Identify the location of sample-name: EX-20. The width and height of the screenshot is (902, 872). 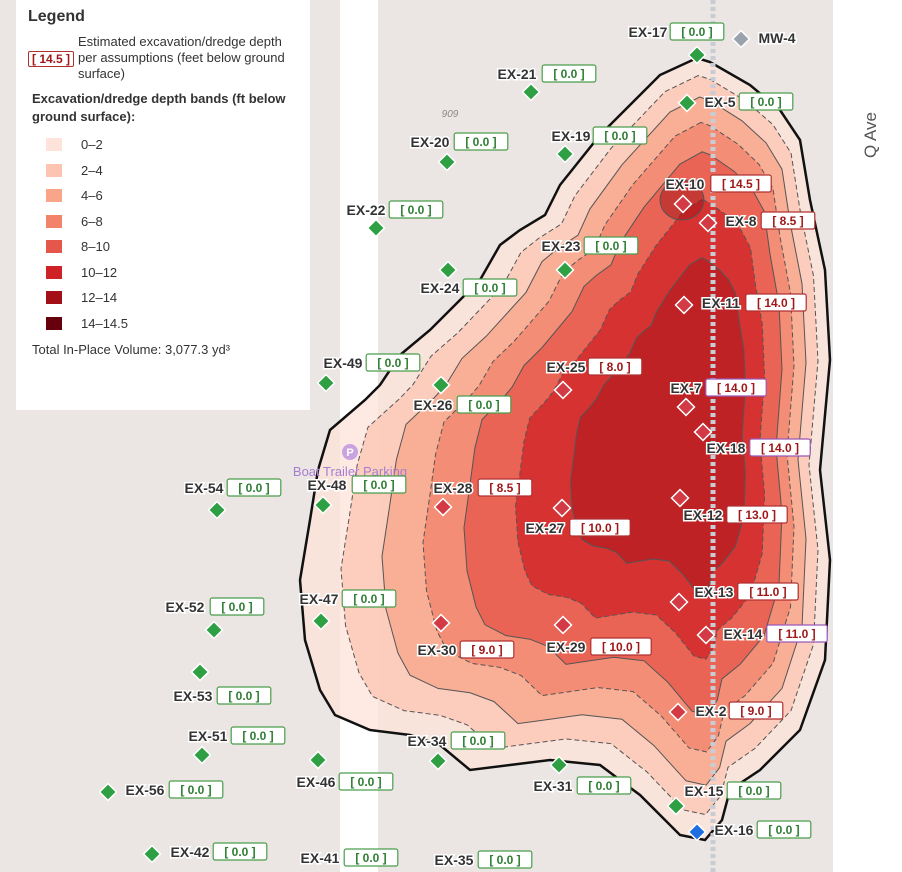
(430, 142).